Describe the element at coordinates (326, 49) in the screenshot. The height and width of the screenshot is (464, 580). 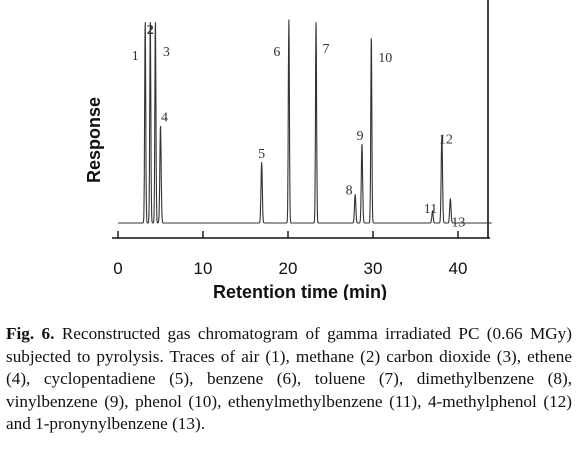
I see `peak-label-7: 7` at that location.